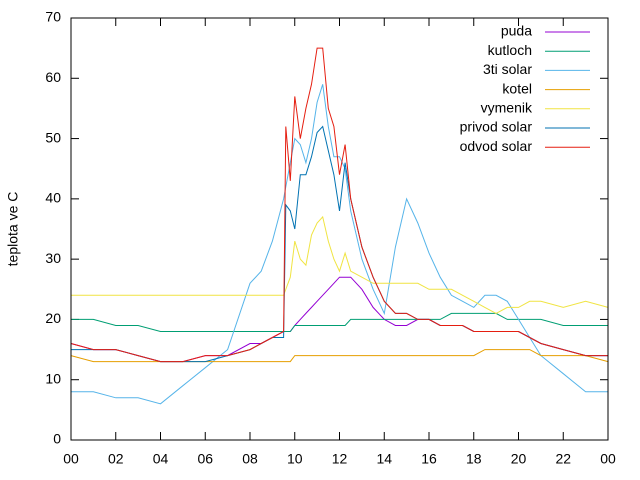  I want to click on x-tick-label: 18, so click(474, 459).